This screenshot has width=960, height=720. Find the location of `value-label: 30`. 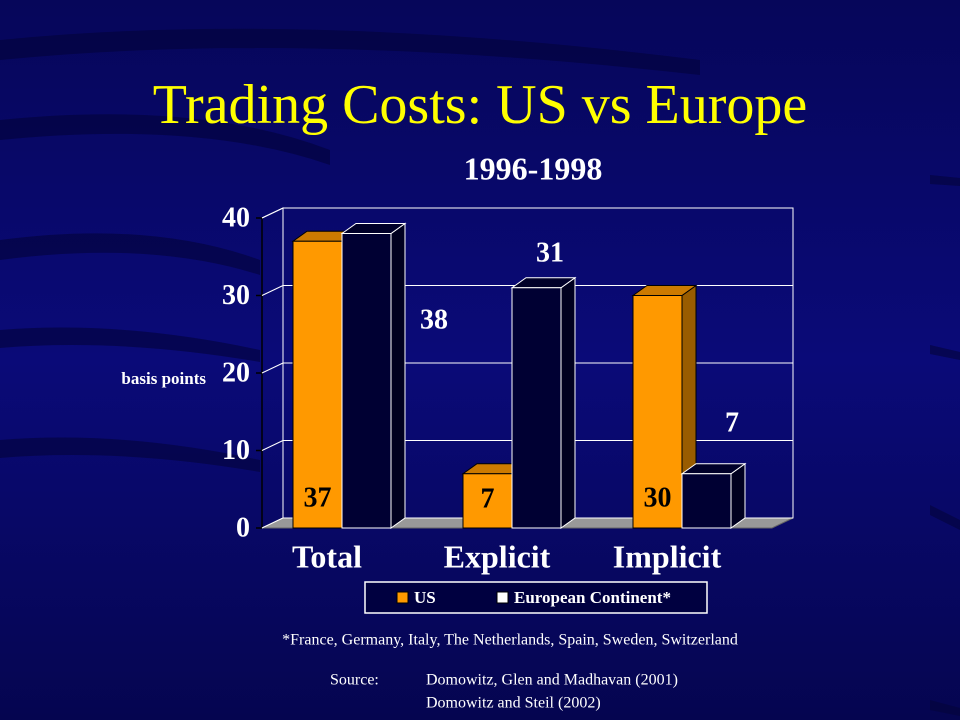

value-label: 30 is located at coordinates (658, 497).